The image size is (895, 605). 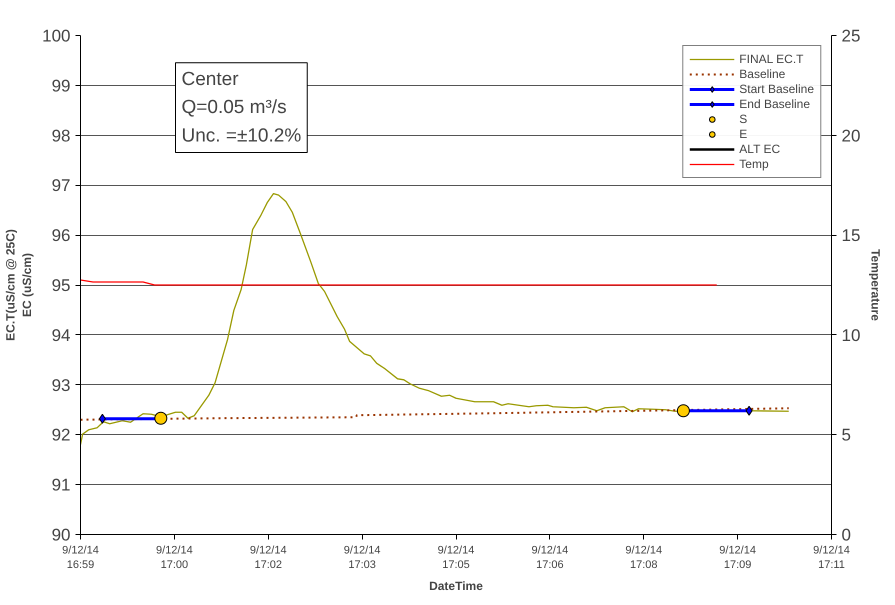 I want to click on x-axis-title: DateTime, so click(x=456, y=585).